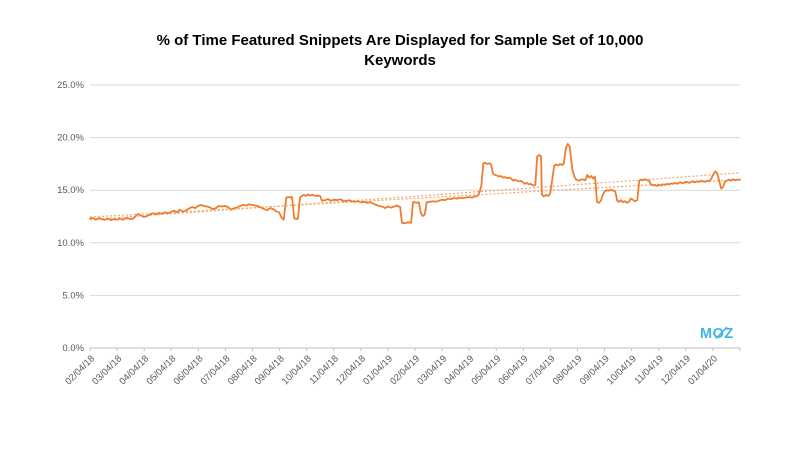 This screenshot has height=450, width=800. What do you see at coordinates (70, 243) in the screenshot?
I see `y-axis-label: 10.0%` at bounding box center [70, 243].